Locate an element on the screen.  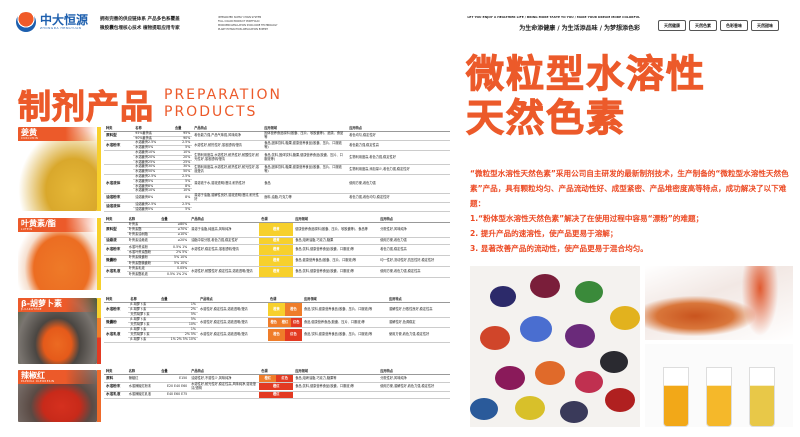
table-row: 天然胡萝卜素 10% is located at coordinates (277, 325).